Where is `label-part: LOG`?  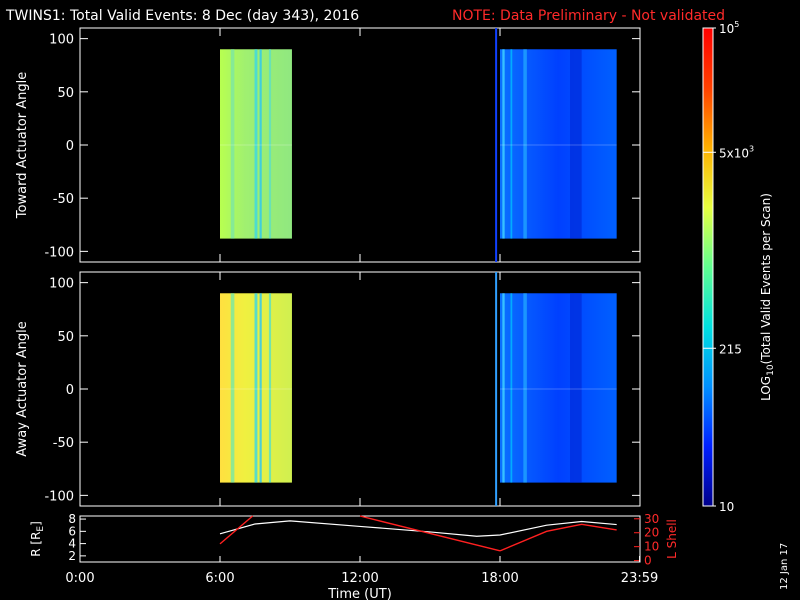 label-part: LOG is located at coordinates (766, 388).